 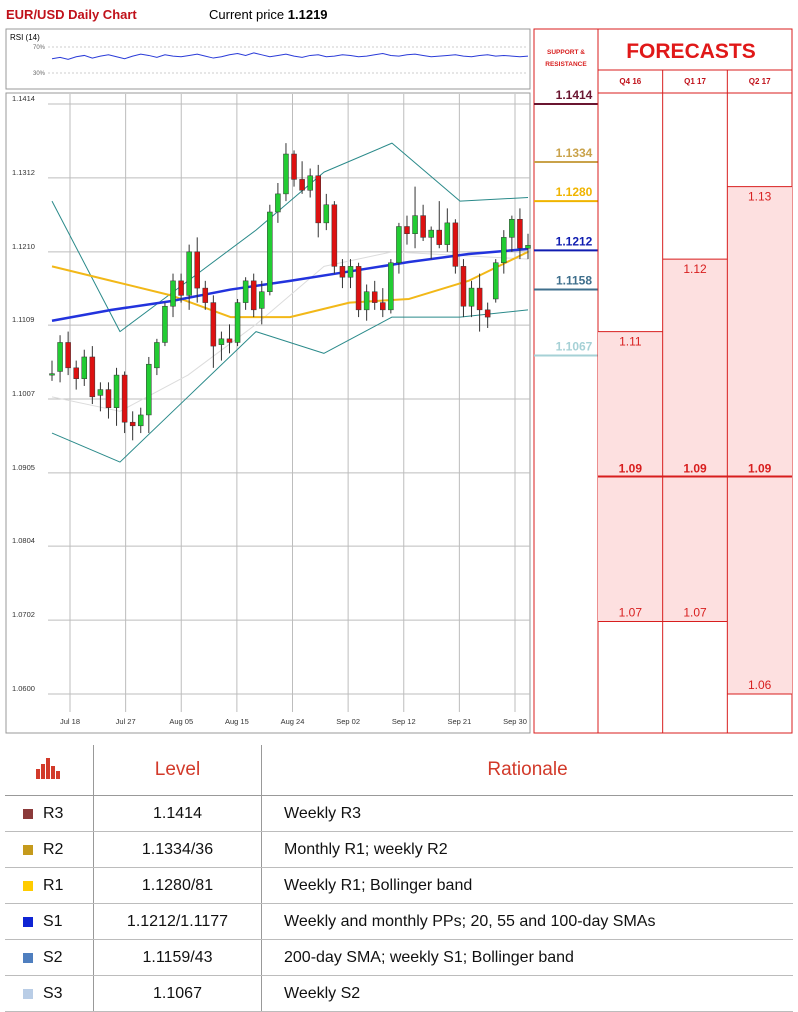 I want to click on level-rationale: 200-day SMA; weekly S1; Bollinger band, so click(x=527, y=957).